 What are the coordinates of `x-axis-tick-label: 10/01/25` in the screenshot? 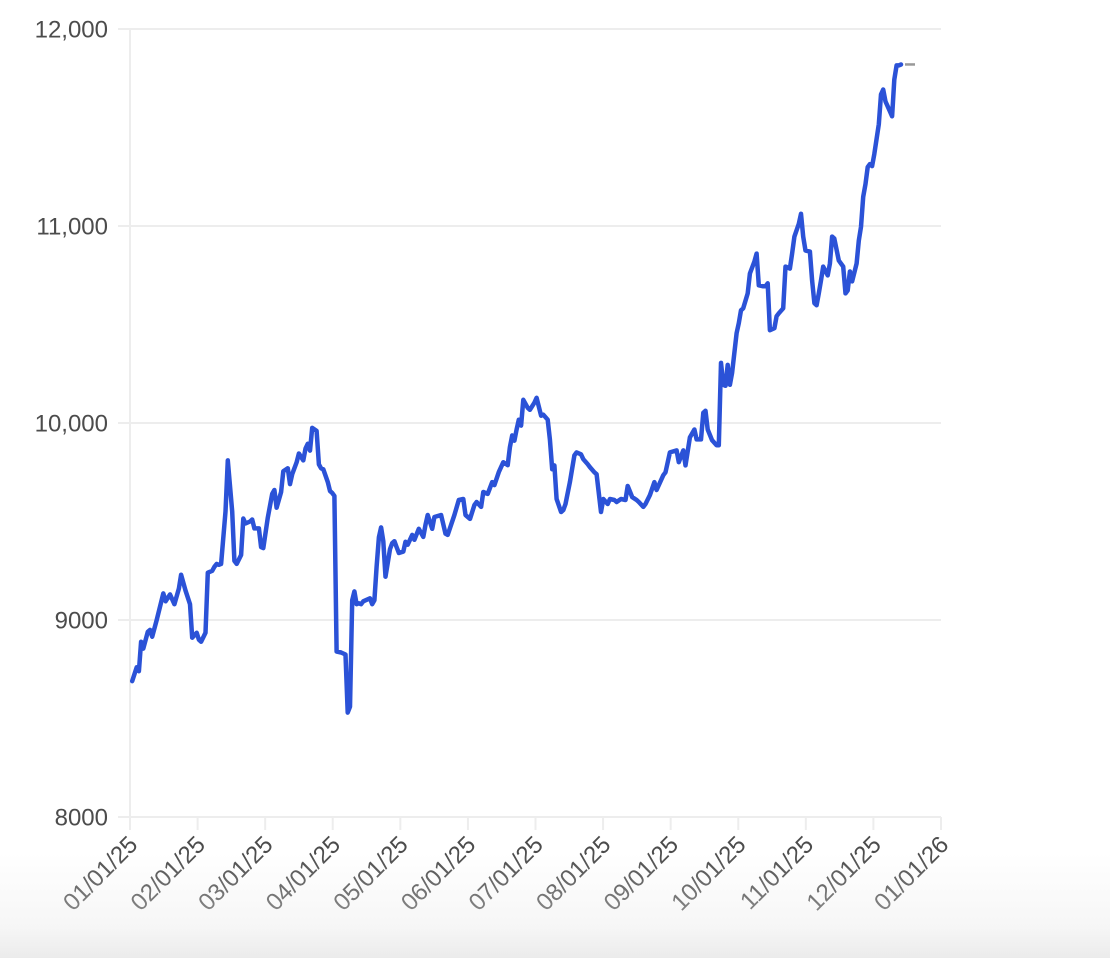 It's located at (708, 873).